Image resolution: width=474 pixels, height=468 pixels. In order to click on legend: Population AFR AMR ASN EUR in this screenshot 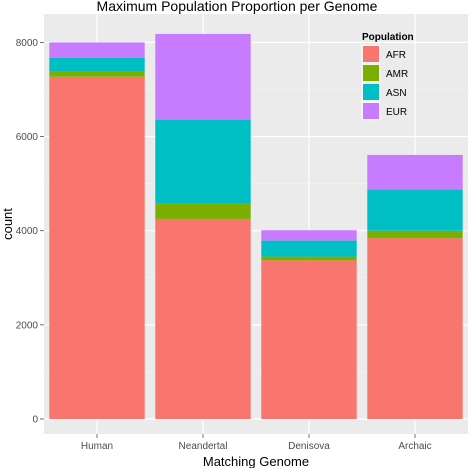, I will do `click(387, 76)`.